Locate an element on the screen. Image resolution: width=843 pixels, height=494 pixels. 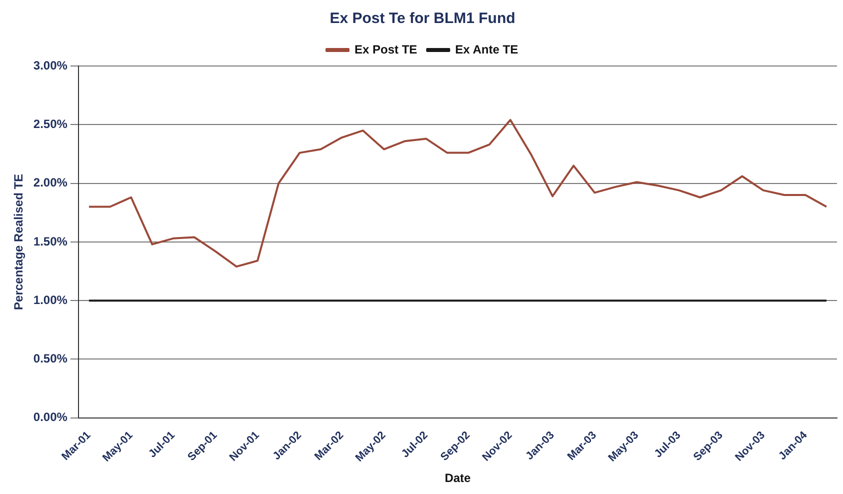
y-tick-label: 2.50% is located at coordinates (50, 123).